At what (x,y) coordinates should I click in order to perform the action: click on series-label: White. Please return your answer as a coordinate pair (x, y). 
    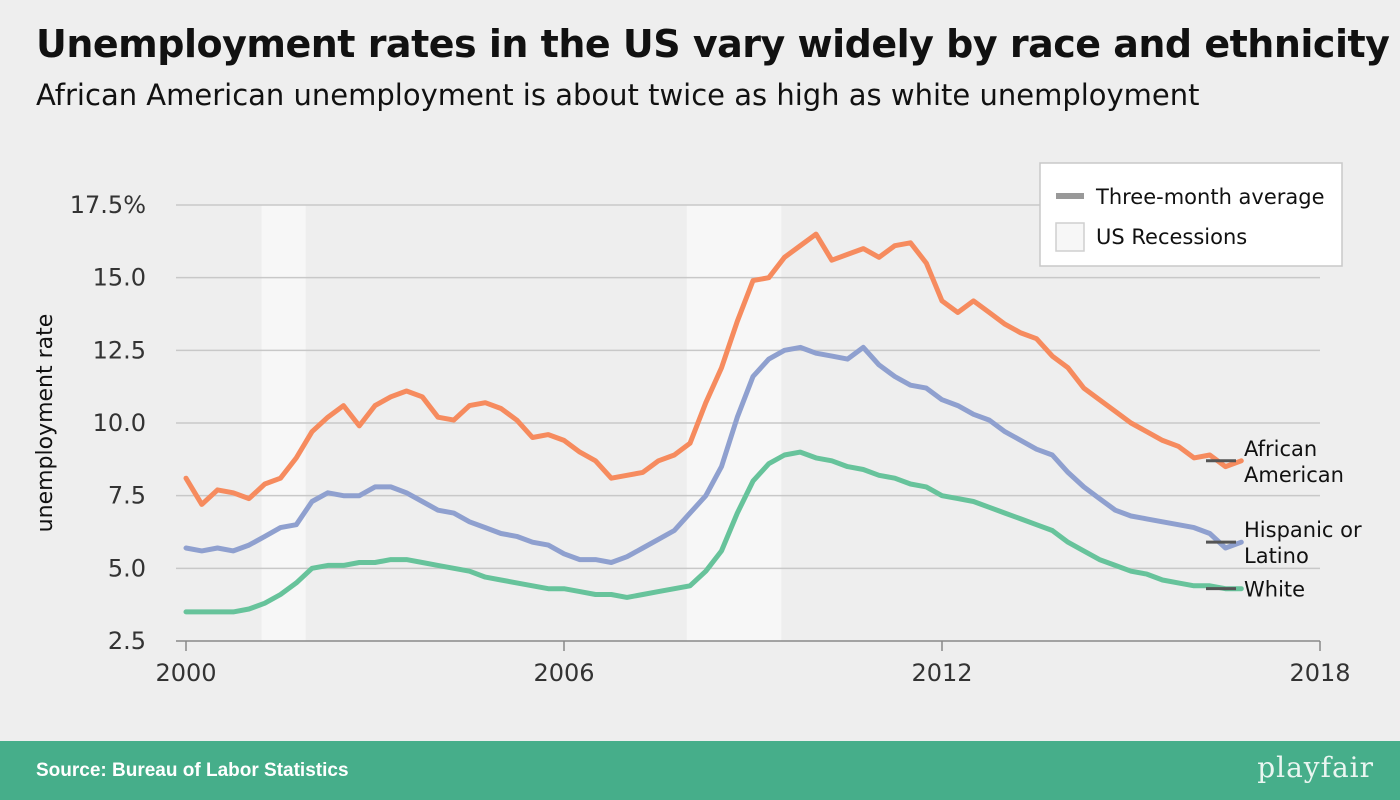
    Looking at the image, I should click on (1274, 590).